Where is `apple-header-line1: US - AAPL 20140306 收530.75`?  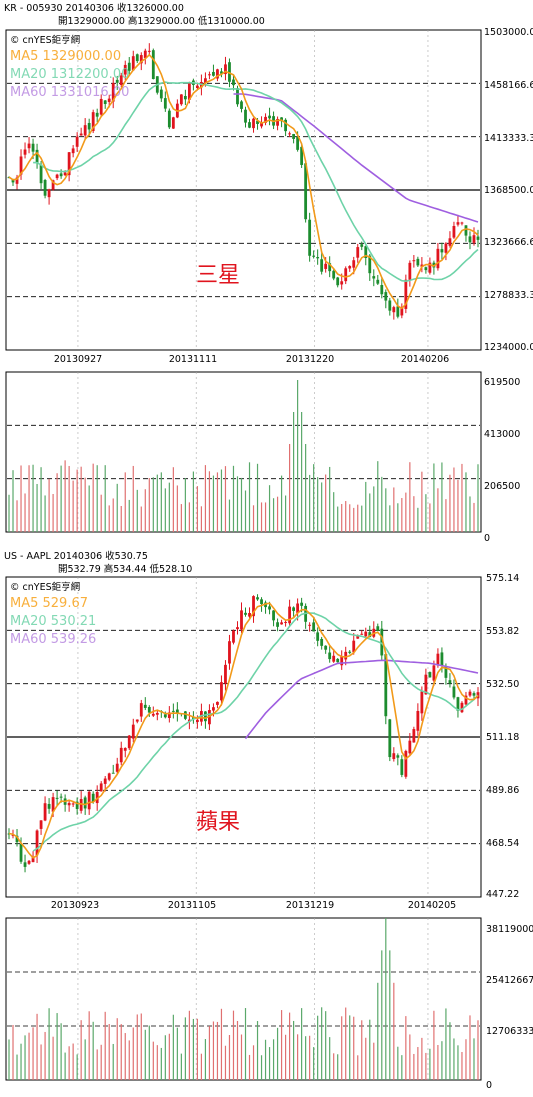
apple-header-line1: US - AAPL 20140306 收530.75 is located at coordinates (76, 556).